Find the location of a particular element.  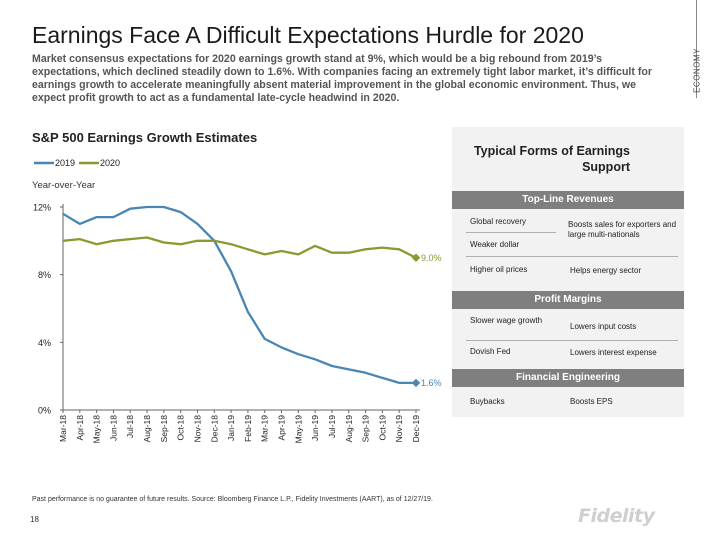

series-2019-end-label: 1.6% is located at coordinates (431, 383).